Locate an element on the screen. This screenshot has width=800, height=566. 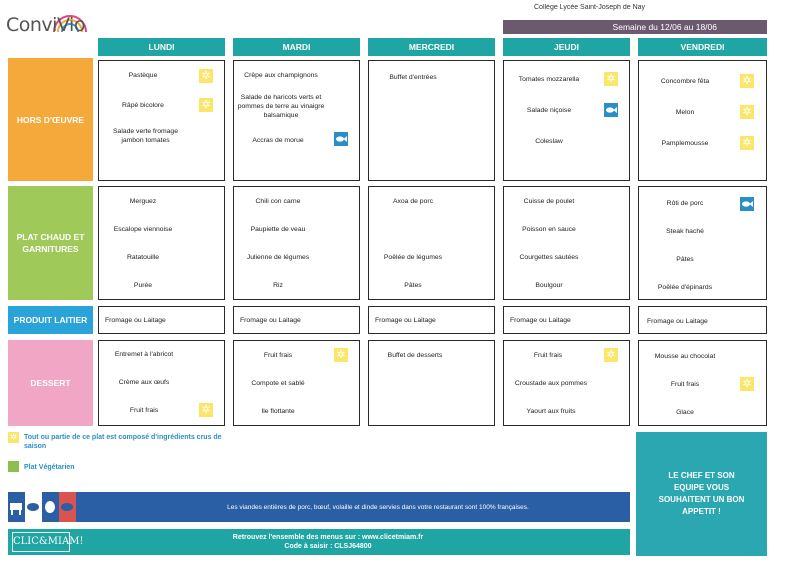
clicmiam-logo: CLIC&MIAM! is located at coordinates (47, 542).